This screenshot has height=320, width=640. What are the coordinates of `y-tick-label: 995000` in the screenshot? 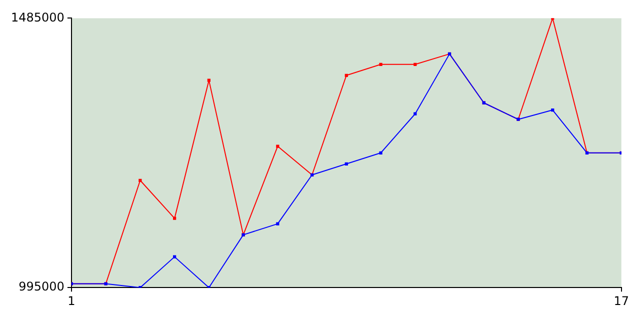 It's located at (41, 287).